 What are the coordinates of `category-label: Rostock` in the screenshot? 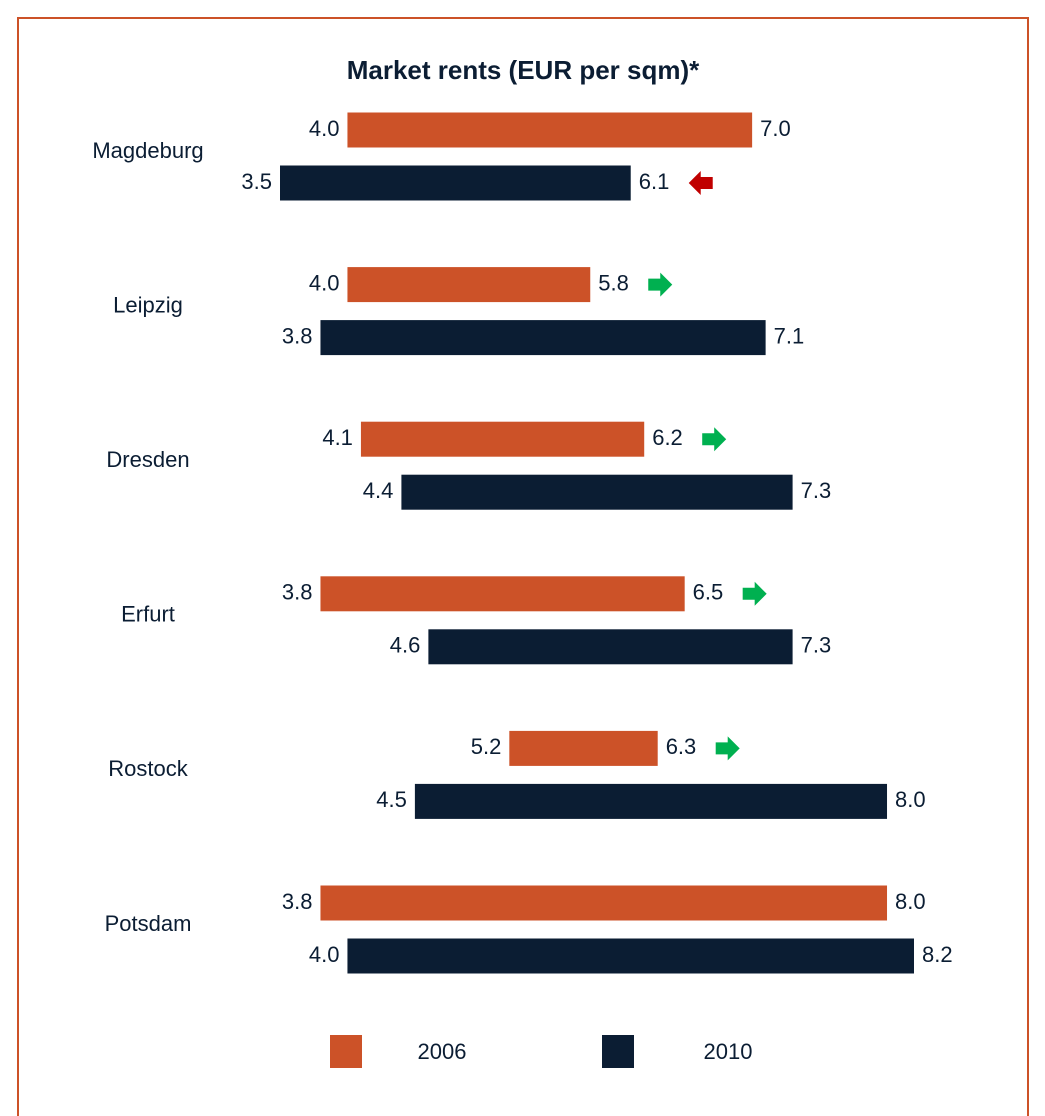 It's located at (148, 768).